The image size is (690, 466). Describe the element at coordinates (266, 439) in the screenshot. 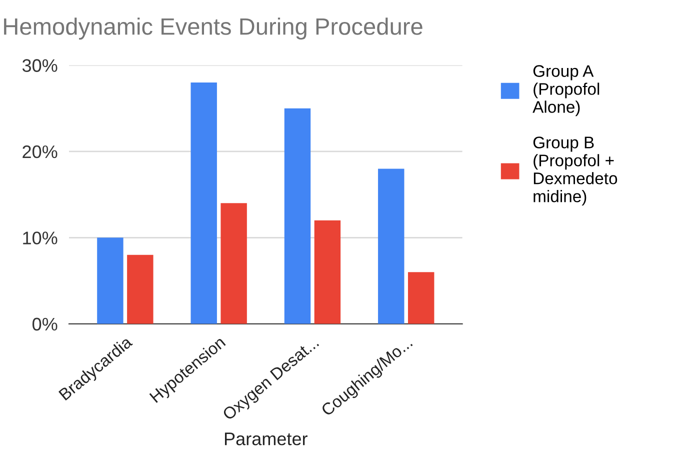

I see `x-axis-title: Parameter` at that location.